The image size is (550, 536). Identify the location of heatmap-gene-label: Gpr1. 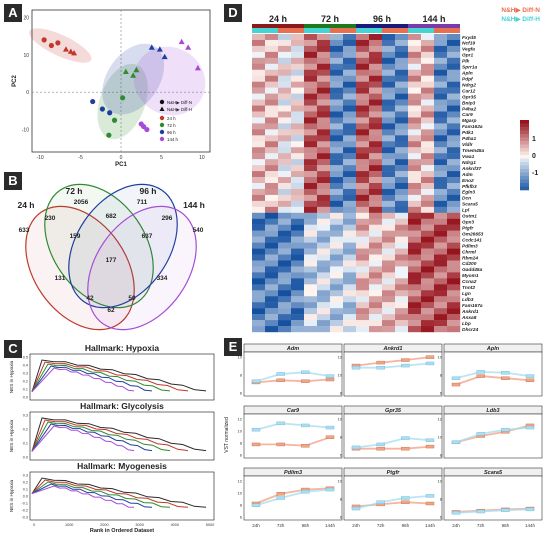
(468, 56).